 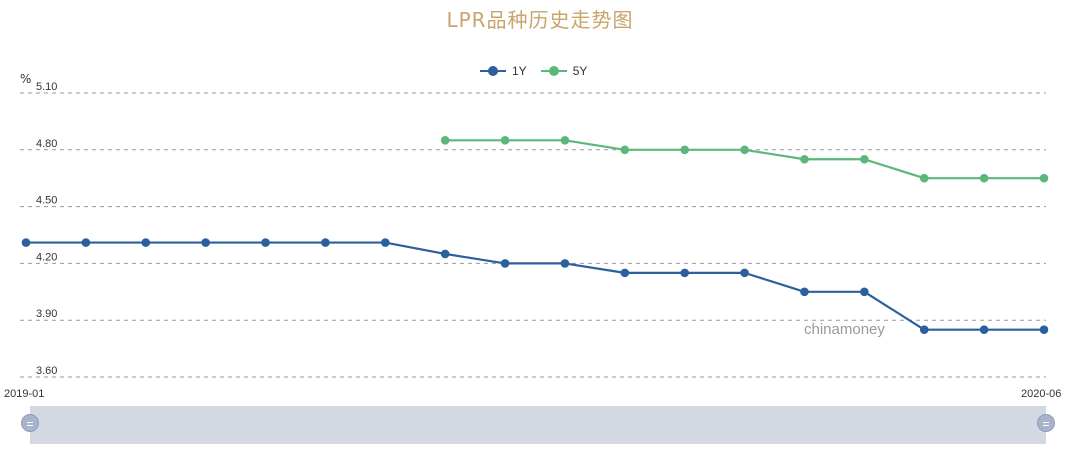 I want to click on chart-title: LPR品种历史走势图, so click(x=540, y=20).